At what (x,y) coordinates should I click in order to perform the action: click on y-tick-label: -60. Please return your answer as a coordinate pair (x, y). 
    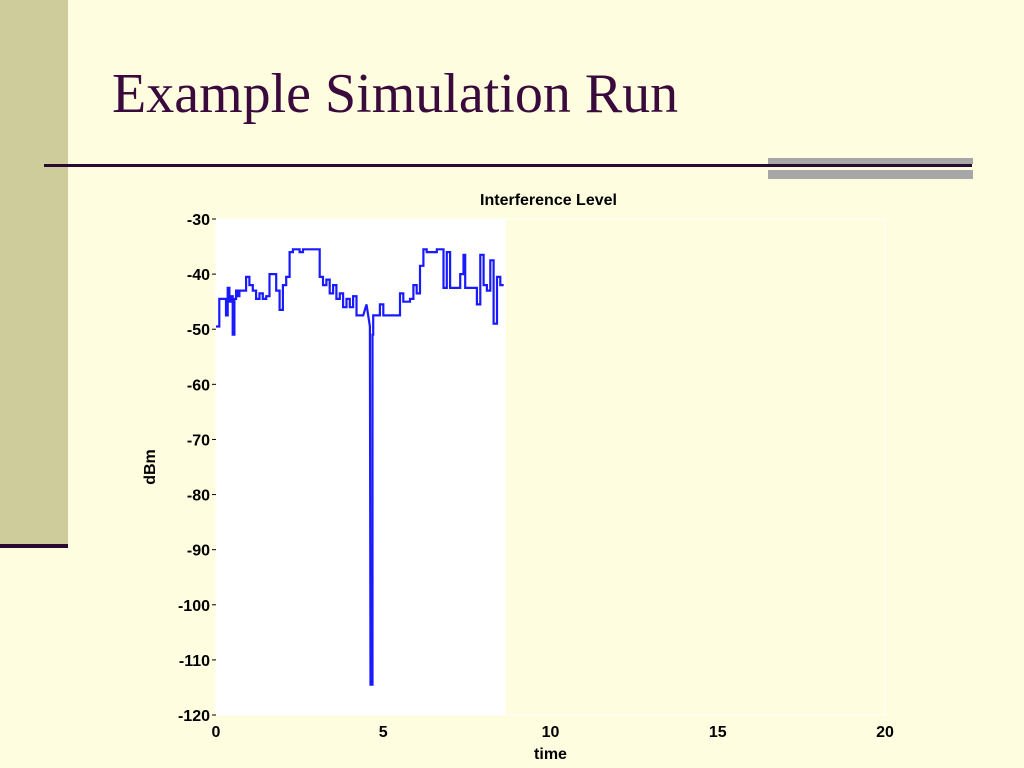
    Looking at the image, I should click on (198, 385).